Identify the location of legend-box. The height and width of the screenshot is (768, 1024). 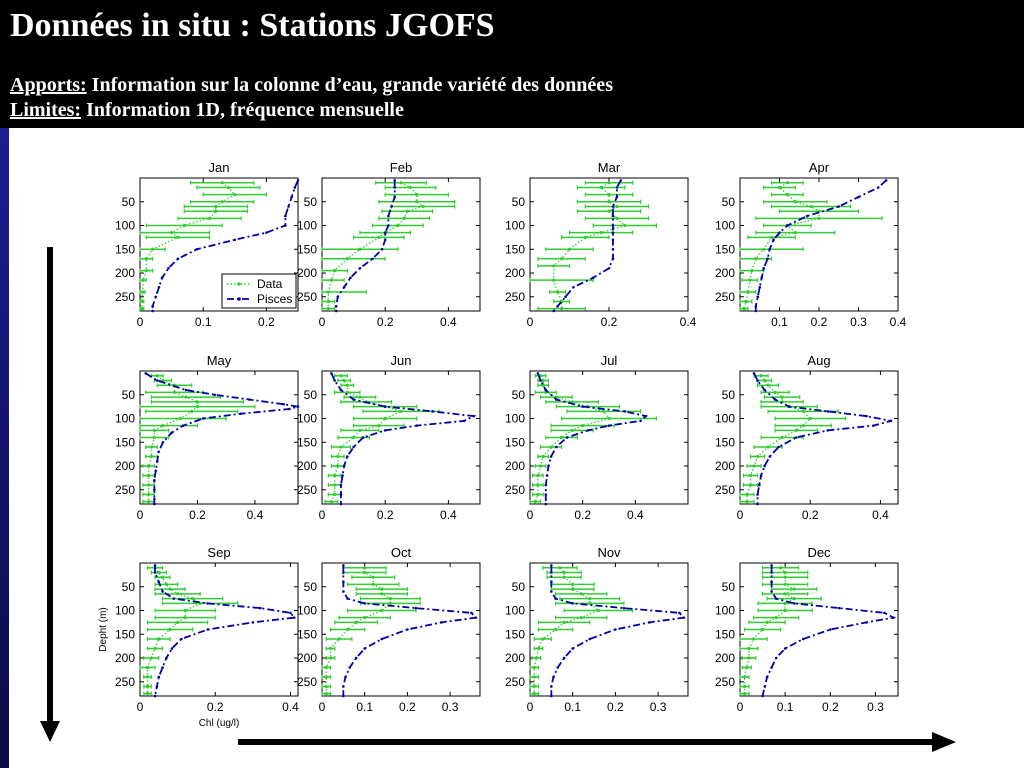
(259, 291).